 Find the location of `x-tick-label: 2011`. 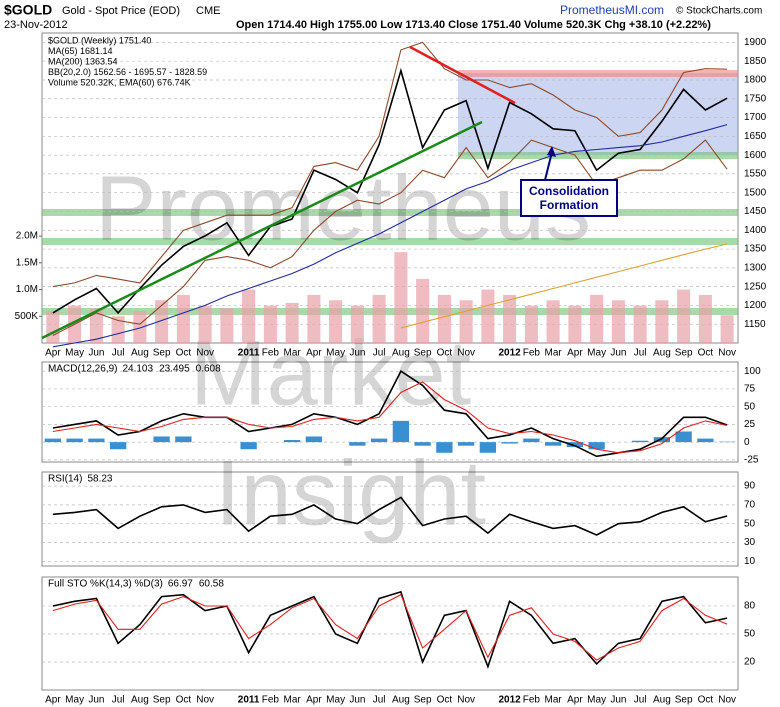

x-tick-label: 2011 is located at coordinates (249, 700).